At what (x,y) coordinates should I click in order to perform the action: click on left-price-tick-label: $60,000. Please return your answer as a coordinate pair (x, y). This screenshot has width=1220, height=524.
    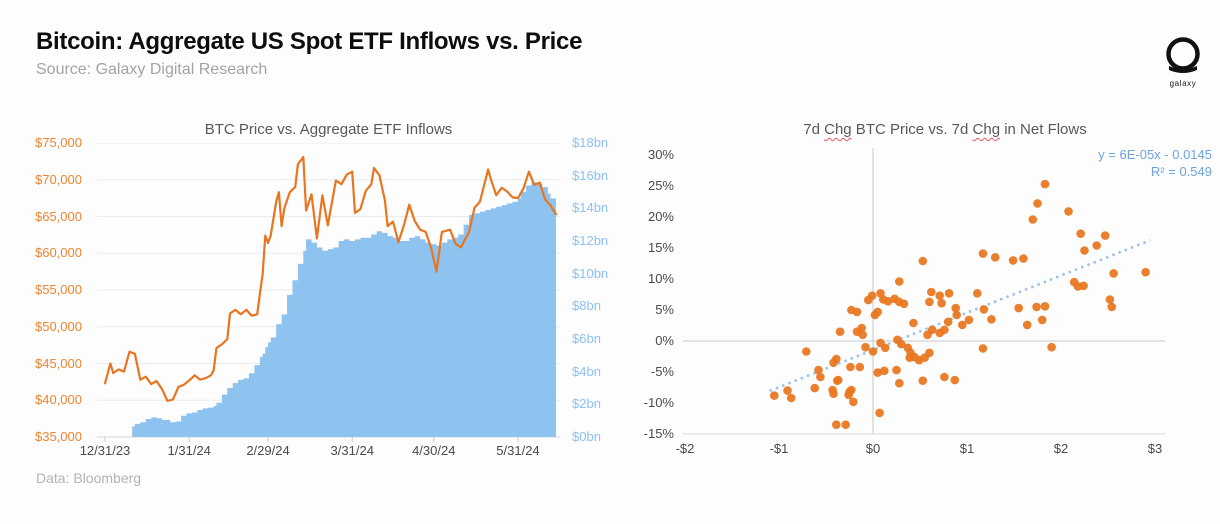
    Looking at the image, I should click on (58, 253).